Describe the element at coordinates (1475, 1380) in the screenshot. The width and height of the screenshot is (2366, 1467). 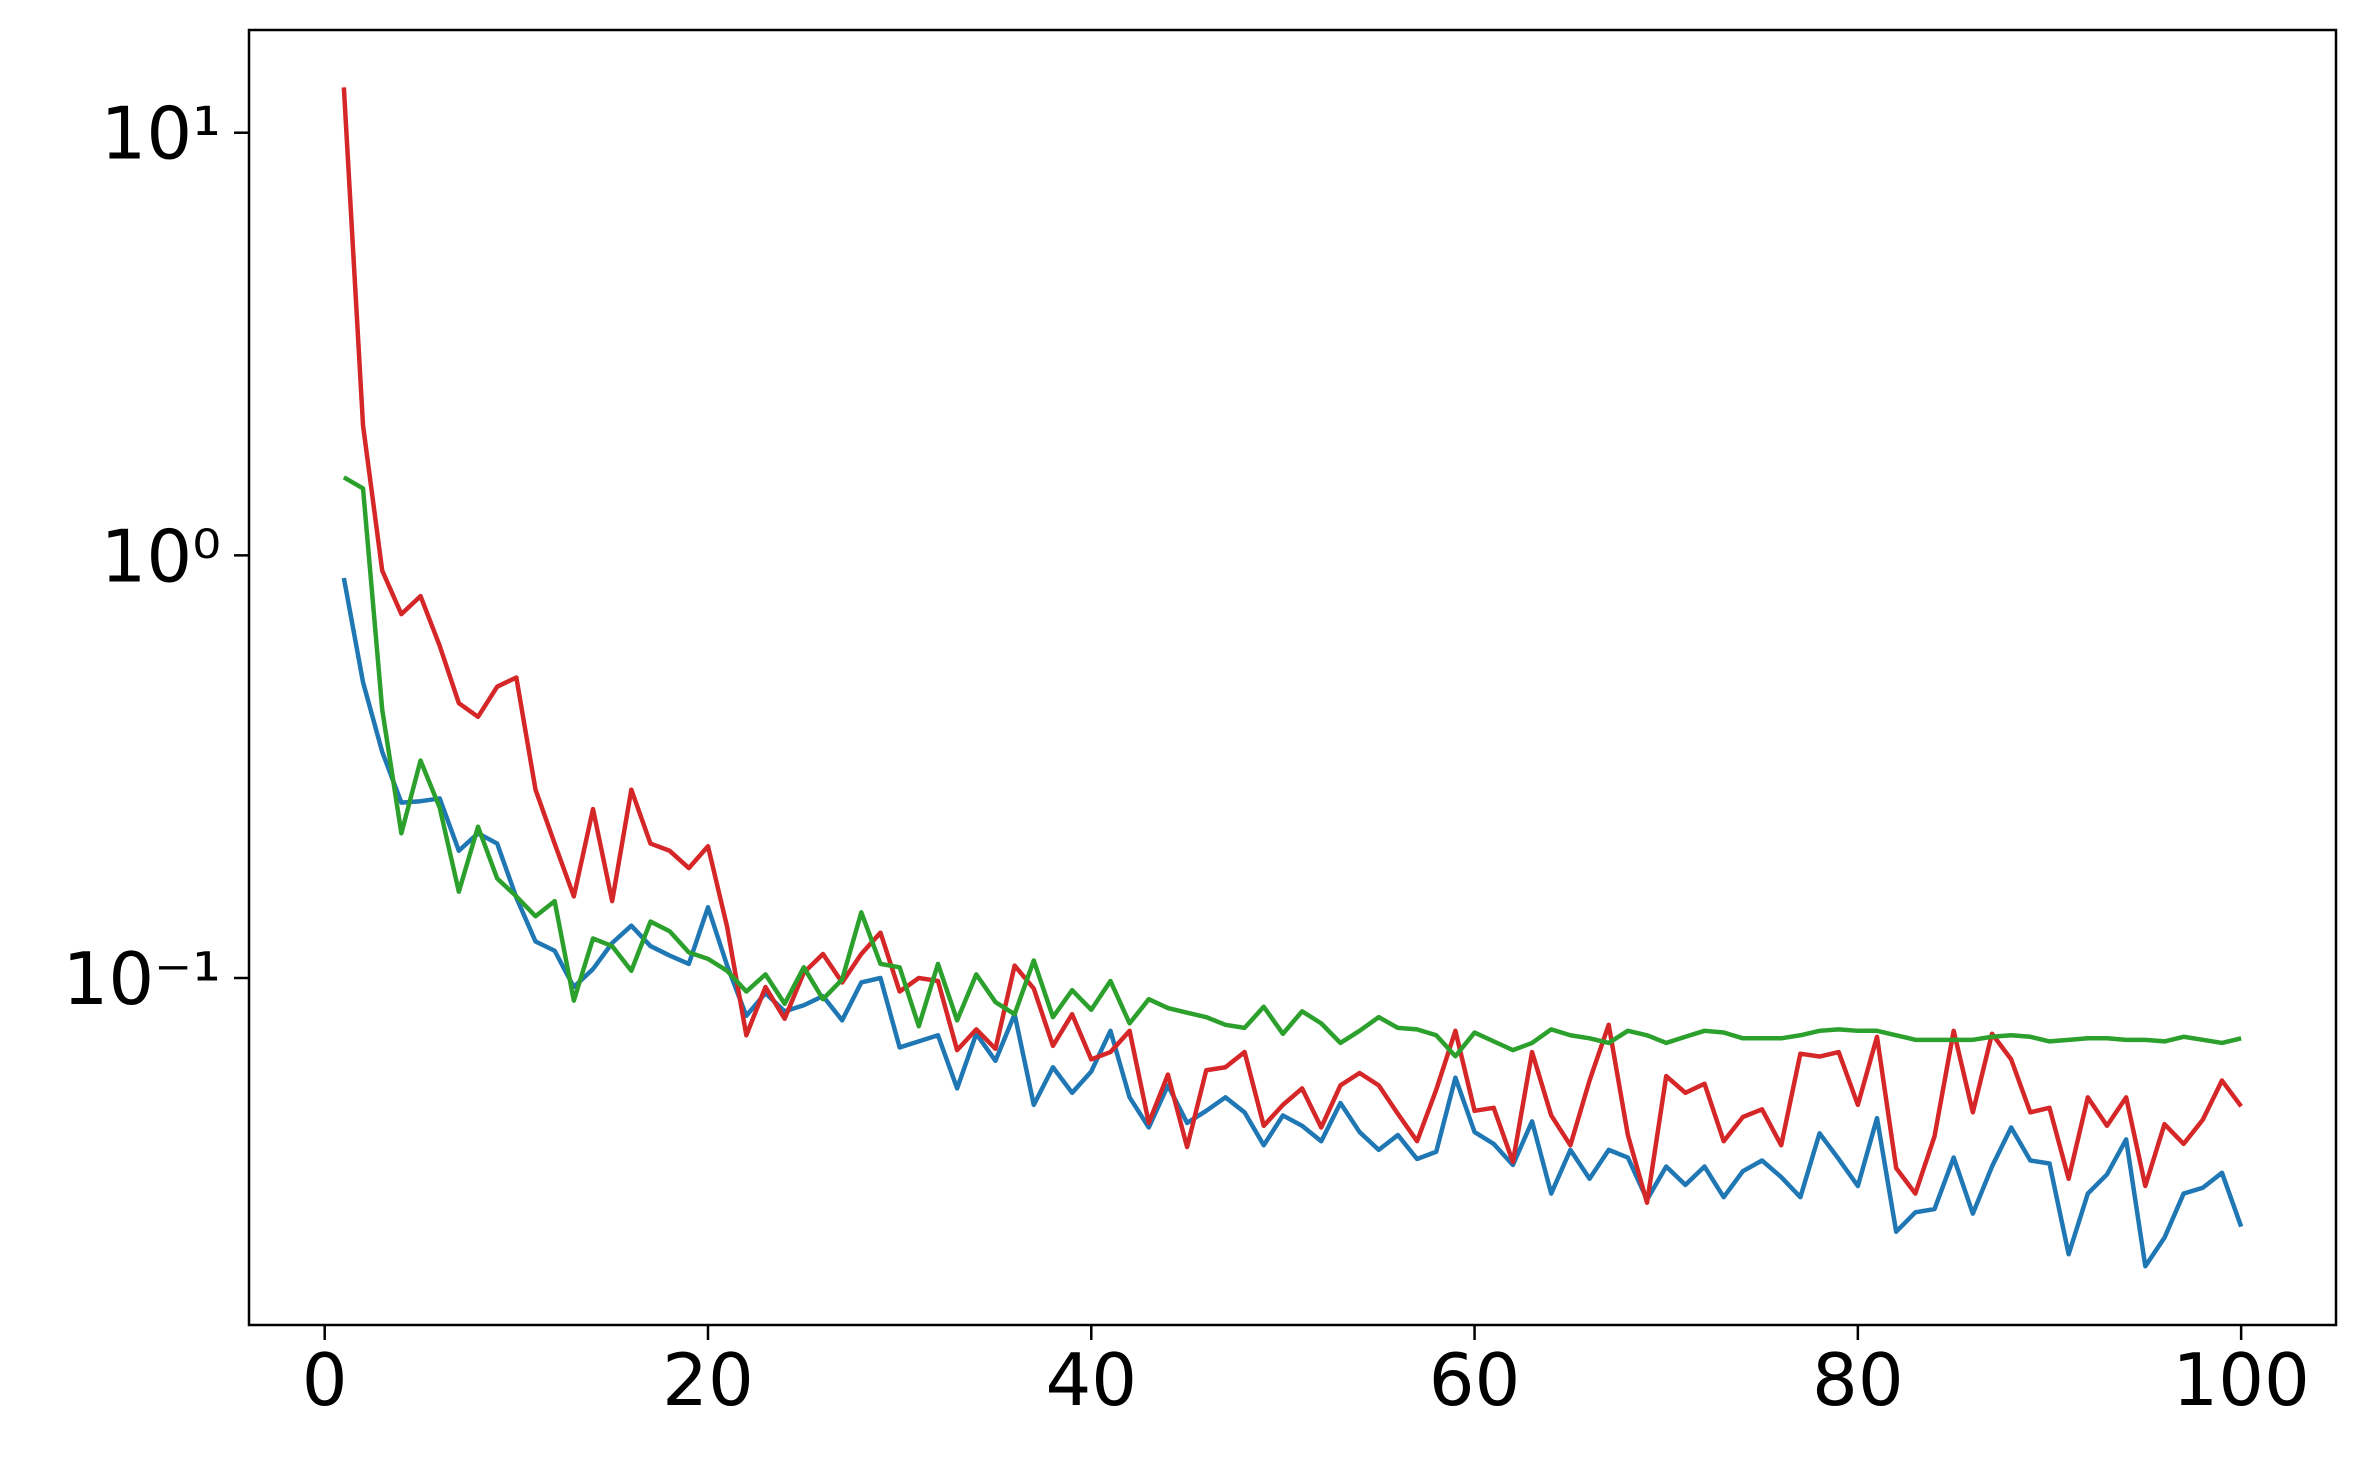
I see `x-tick-label: 60` at that location.